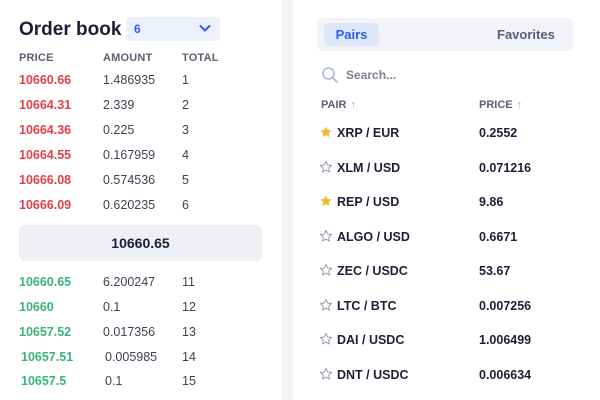 This screenshot has height=400, width=600. Describe the element at coordinates (447, 139) in the screenshot. I see `pair-row: XRP / EUR 0.2552` at that location.